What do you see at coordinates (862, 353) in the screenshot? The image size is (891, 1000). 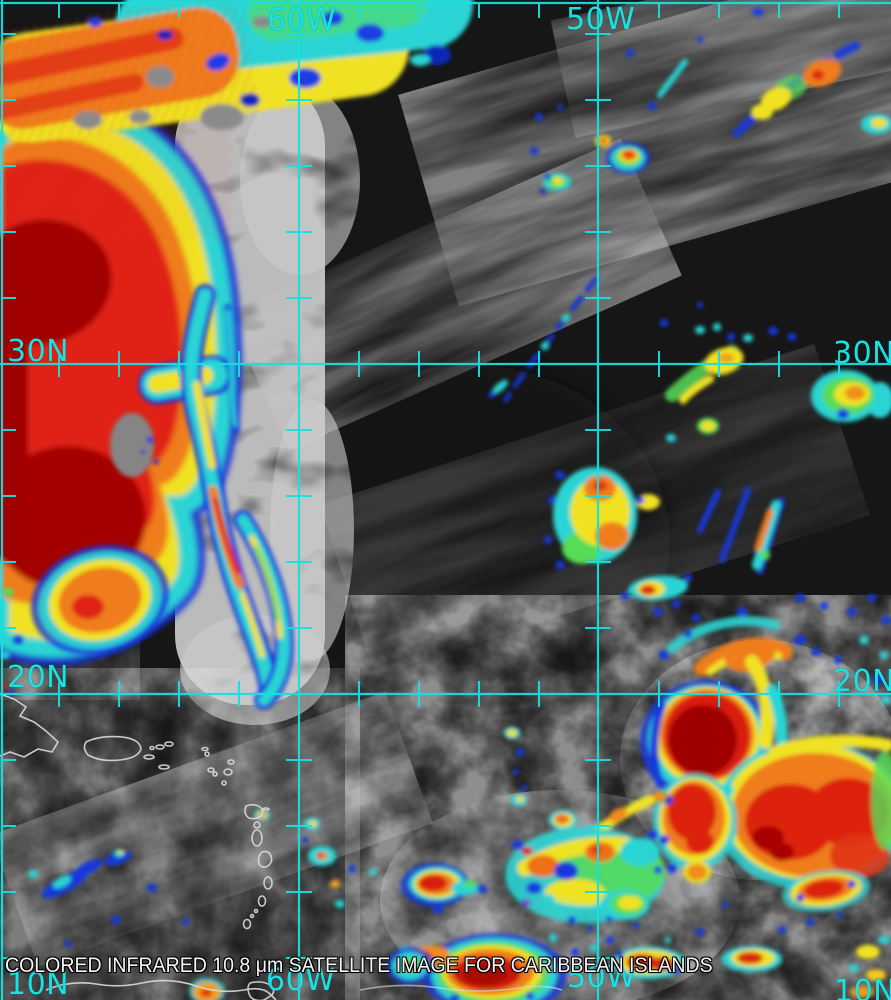 I see `parallel-label-30n-right: 30N` at bounding box center [862, 353].